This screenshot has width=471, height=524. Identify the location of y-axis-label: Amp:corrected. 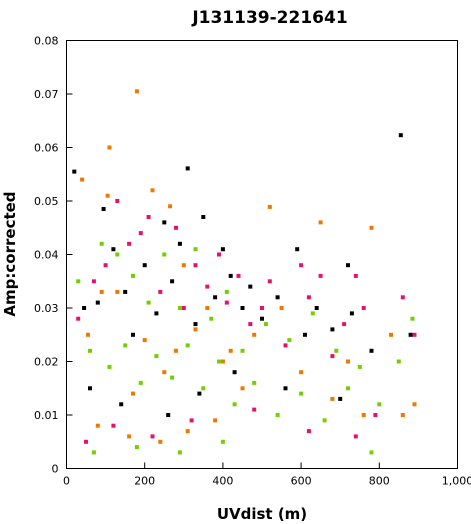
(10, 253).